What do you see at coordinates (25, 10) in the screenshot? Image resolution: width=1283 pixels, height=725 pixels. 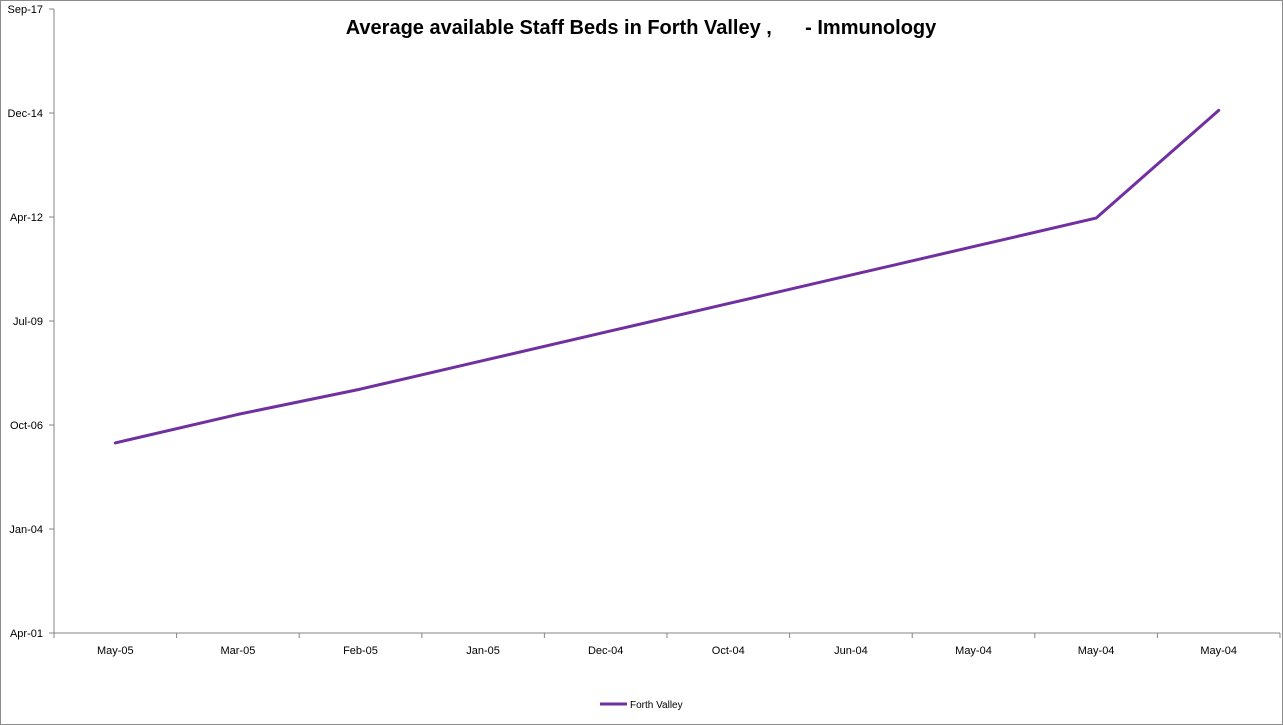 I see `y-tick-label: Sep-17` at bounding box center [25, 10].